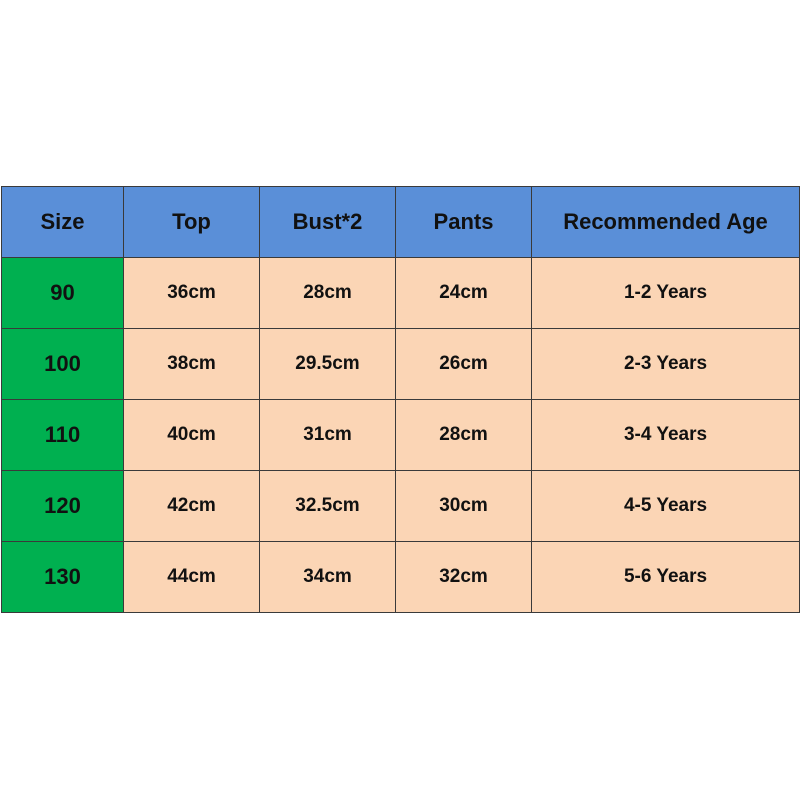 The height and width of the screenshot is (800, 800). I want to click on header-row: Size Top Bust*2 Pants Recommended Age, so click(400, 222).